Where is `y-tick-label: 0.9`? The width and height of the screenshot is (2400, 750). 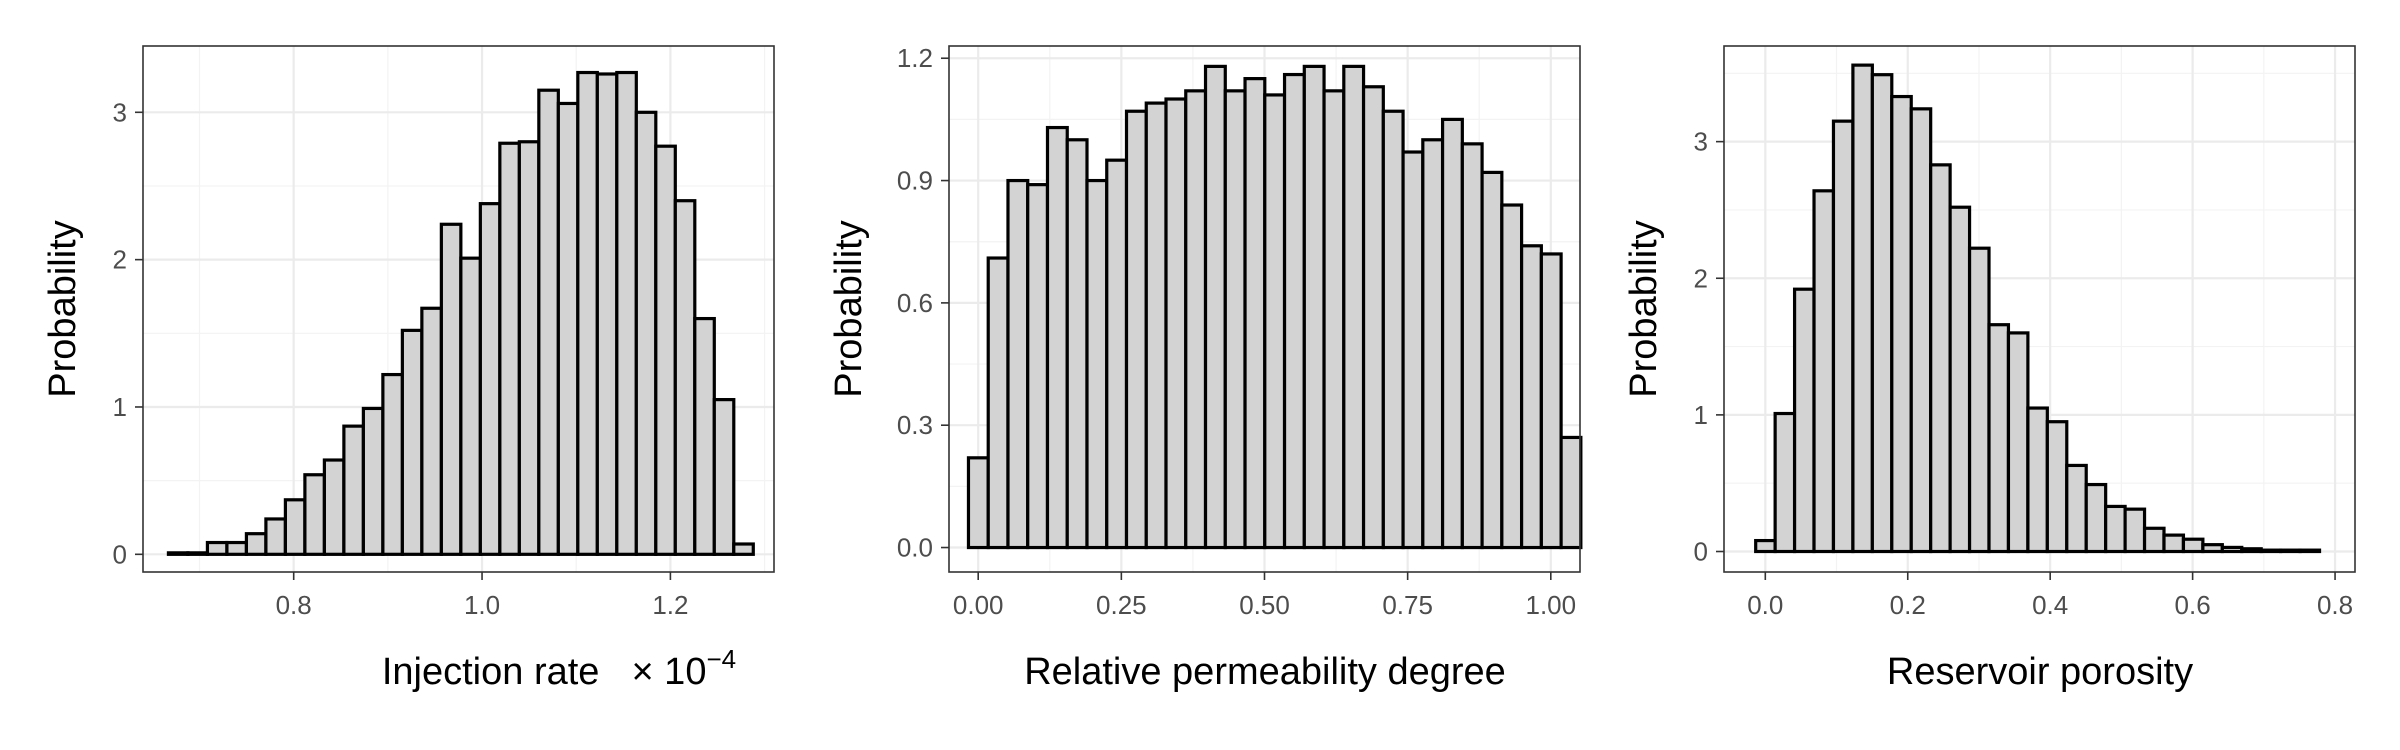 y-tick-label: 0.9 is located at coordinates (915, 181).